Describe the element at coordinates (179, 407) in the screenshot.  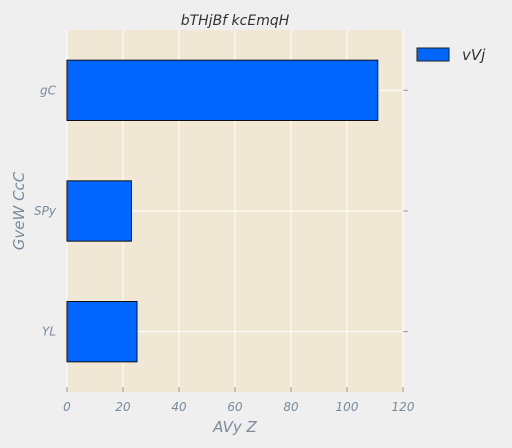
I see `x-tick-label: 40` at that location.